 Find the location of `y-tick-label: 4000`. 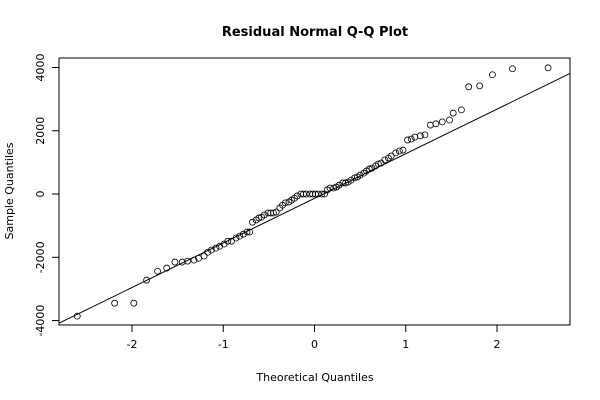

y-tick-label: 4000 is located at coordinates (40, 67).